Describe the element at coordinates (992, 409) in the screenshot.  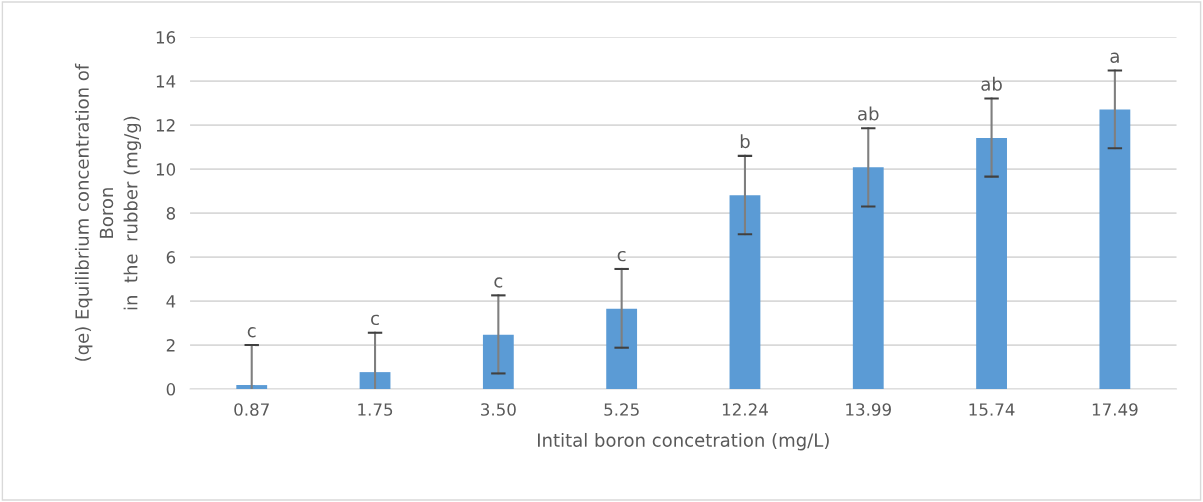
I see `x-tick-label: 15.74` at that location.